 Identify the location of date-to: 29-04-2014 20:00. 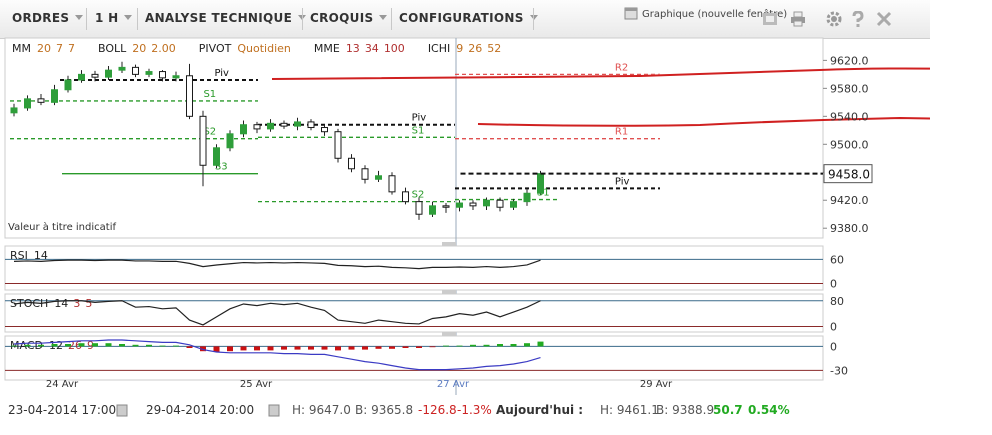
(200, 410).